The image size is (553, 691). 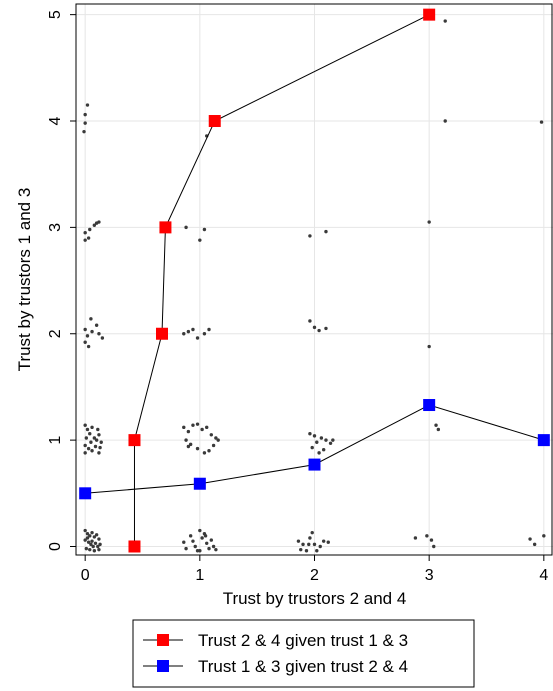 I want to click on legend-red-label: Trust 2 & 4 given trust 1 & 3, so click(x=303, y=640).